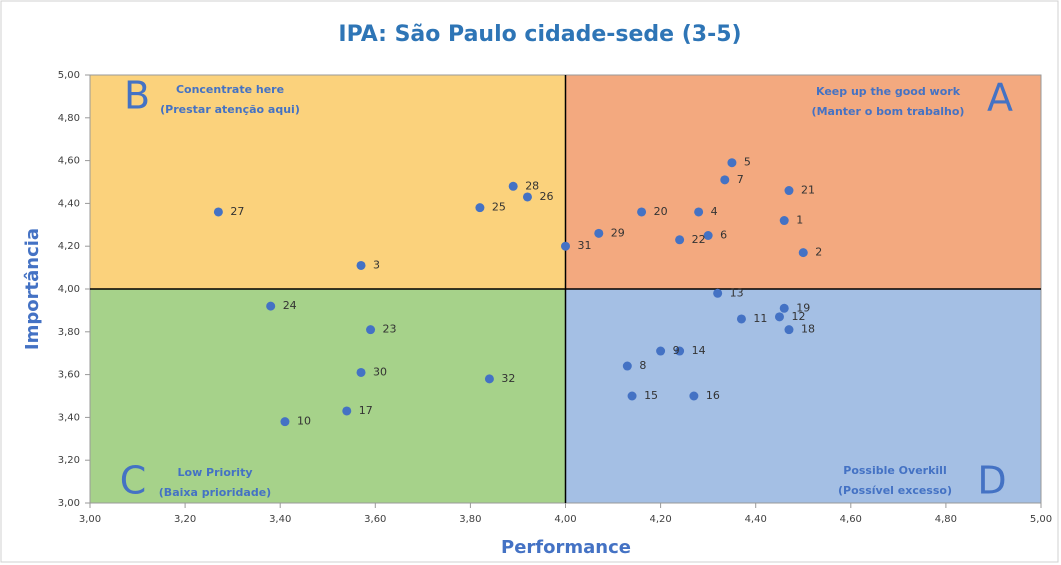 Image resolution: width=1061 pixels, height=565 pixels. I want to click on point-label: 21, so click(808, 190).